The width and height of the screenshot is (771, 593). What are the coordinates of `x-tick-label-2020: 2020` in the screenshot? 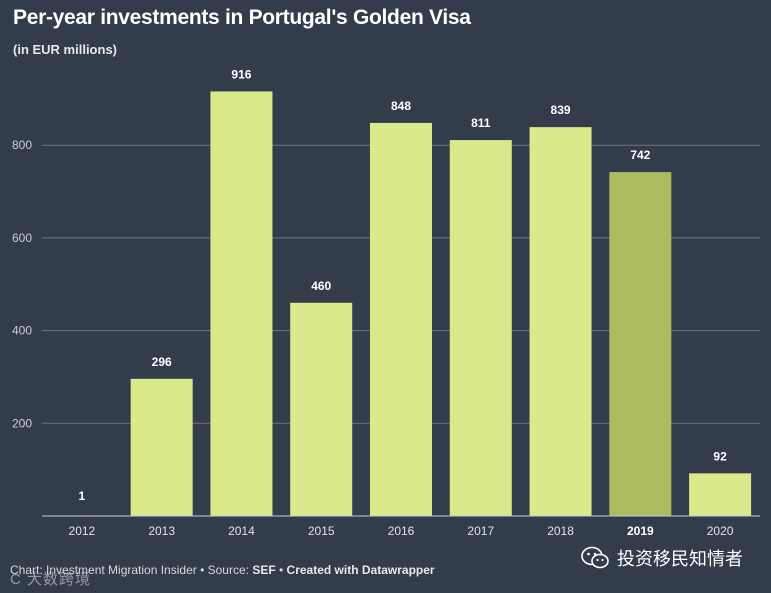 It's located at (720, 531).